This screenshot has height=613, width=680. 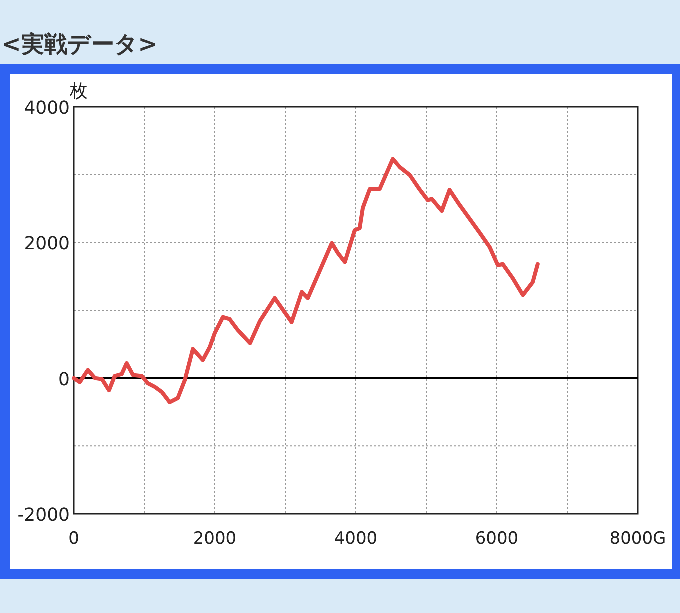 I want to click on chart-title: <実戦データ>, so click(x=80, y=44).